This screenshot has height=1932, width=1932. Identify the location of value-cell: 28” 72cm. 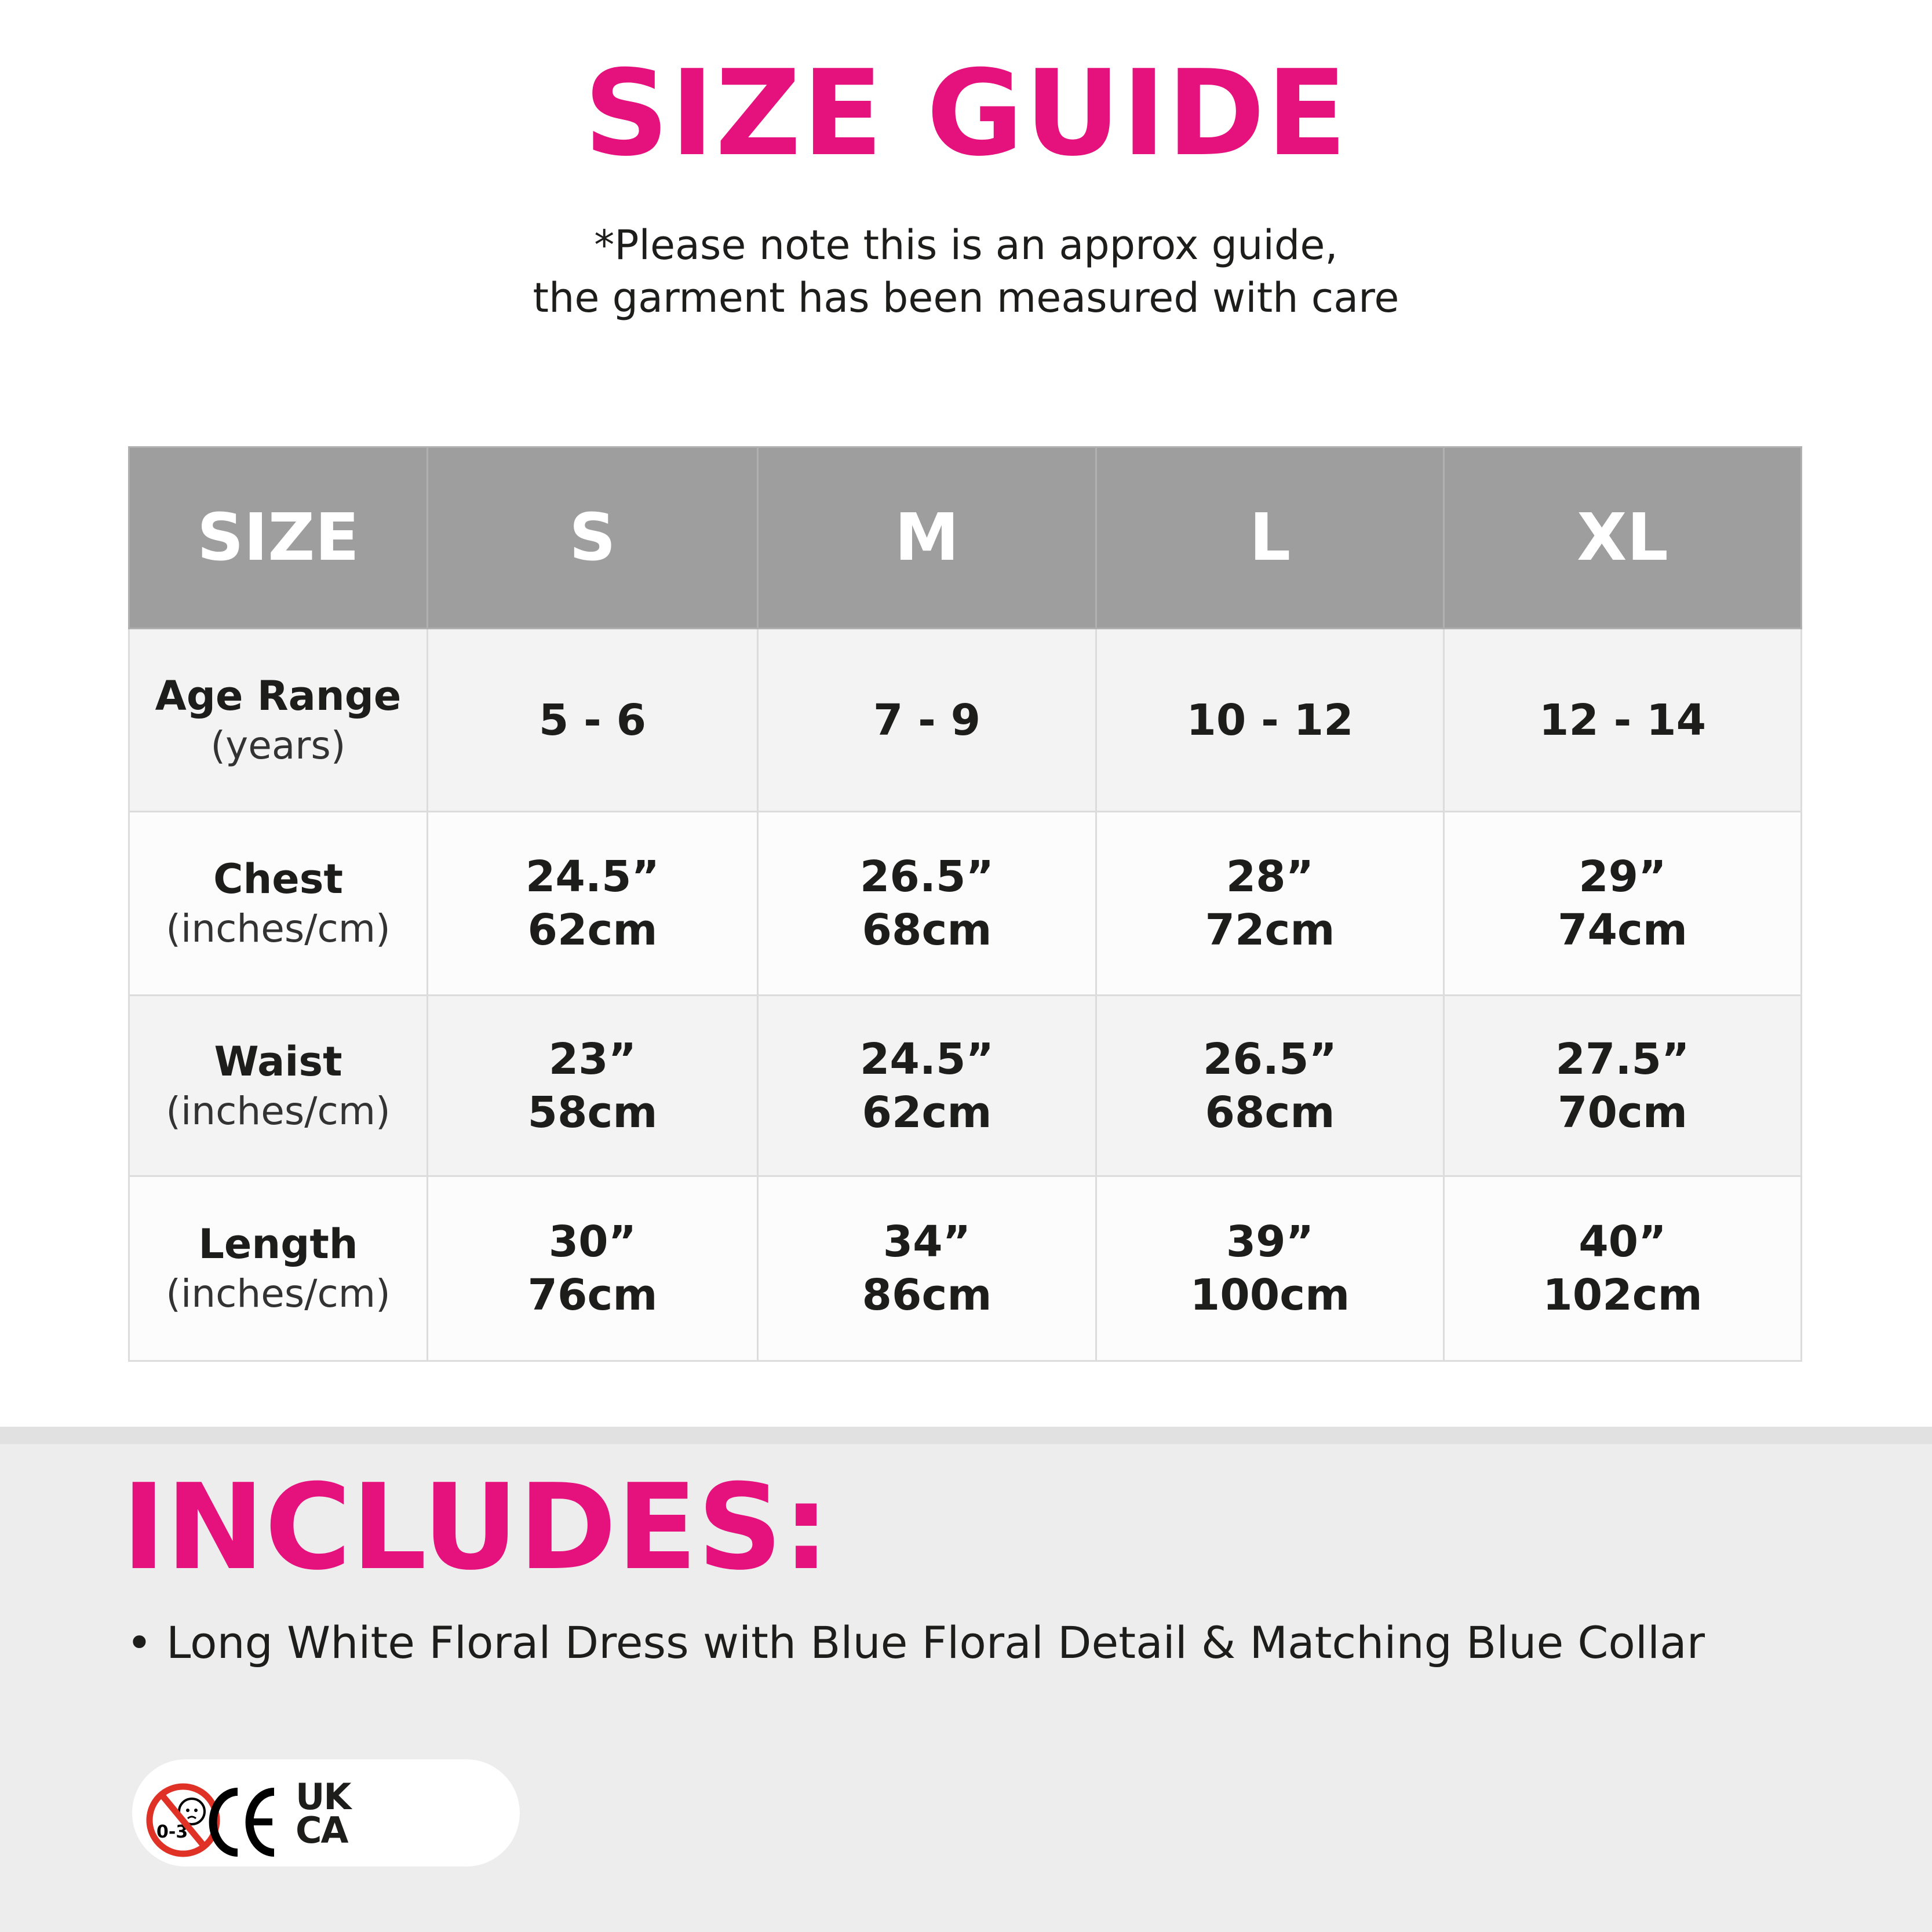
(1270, 903).